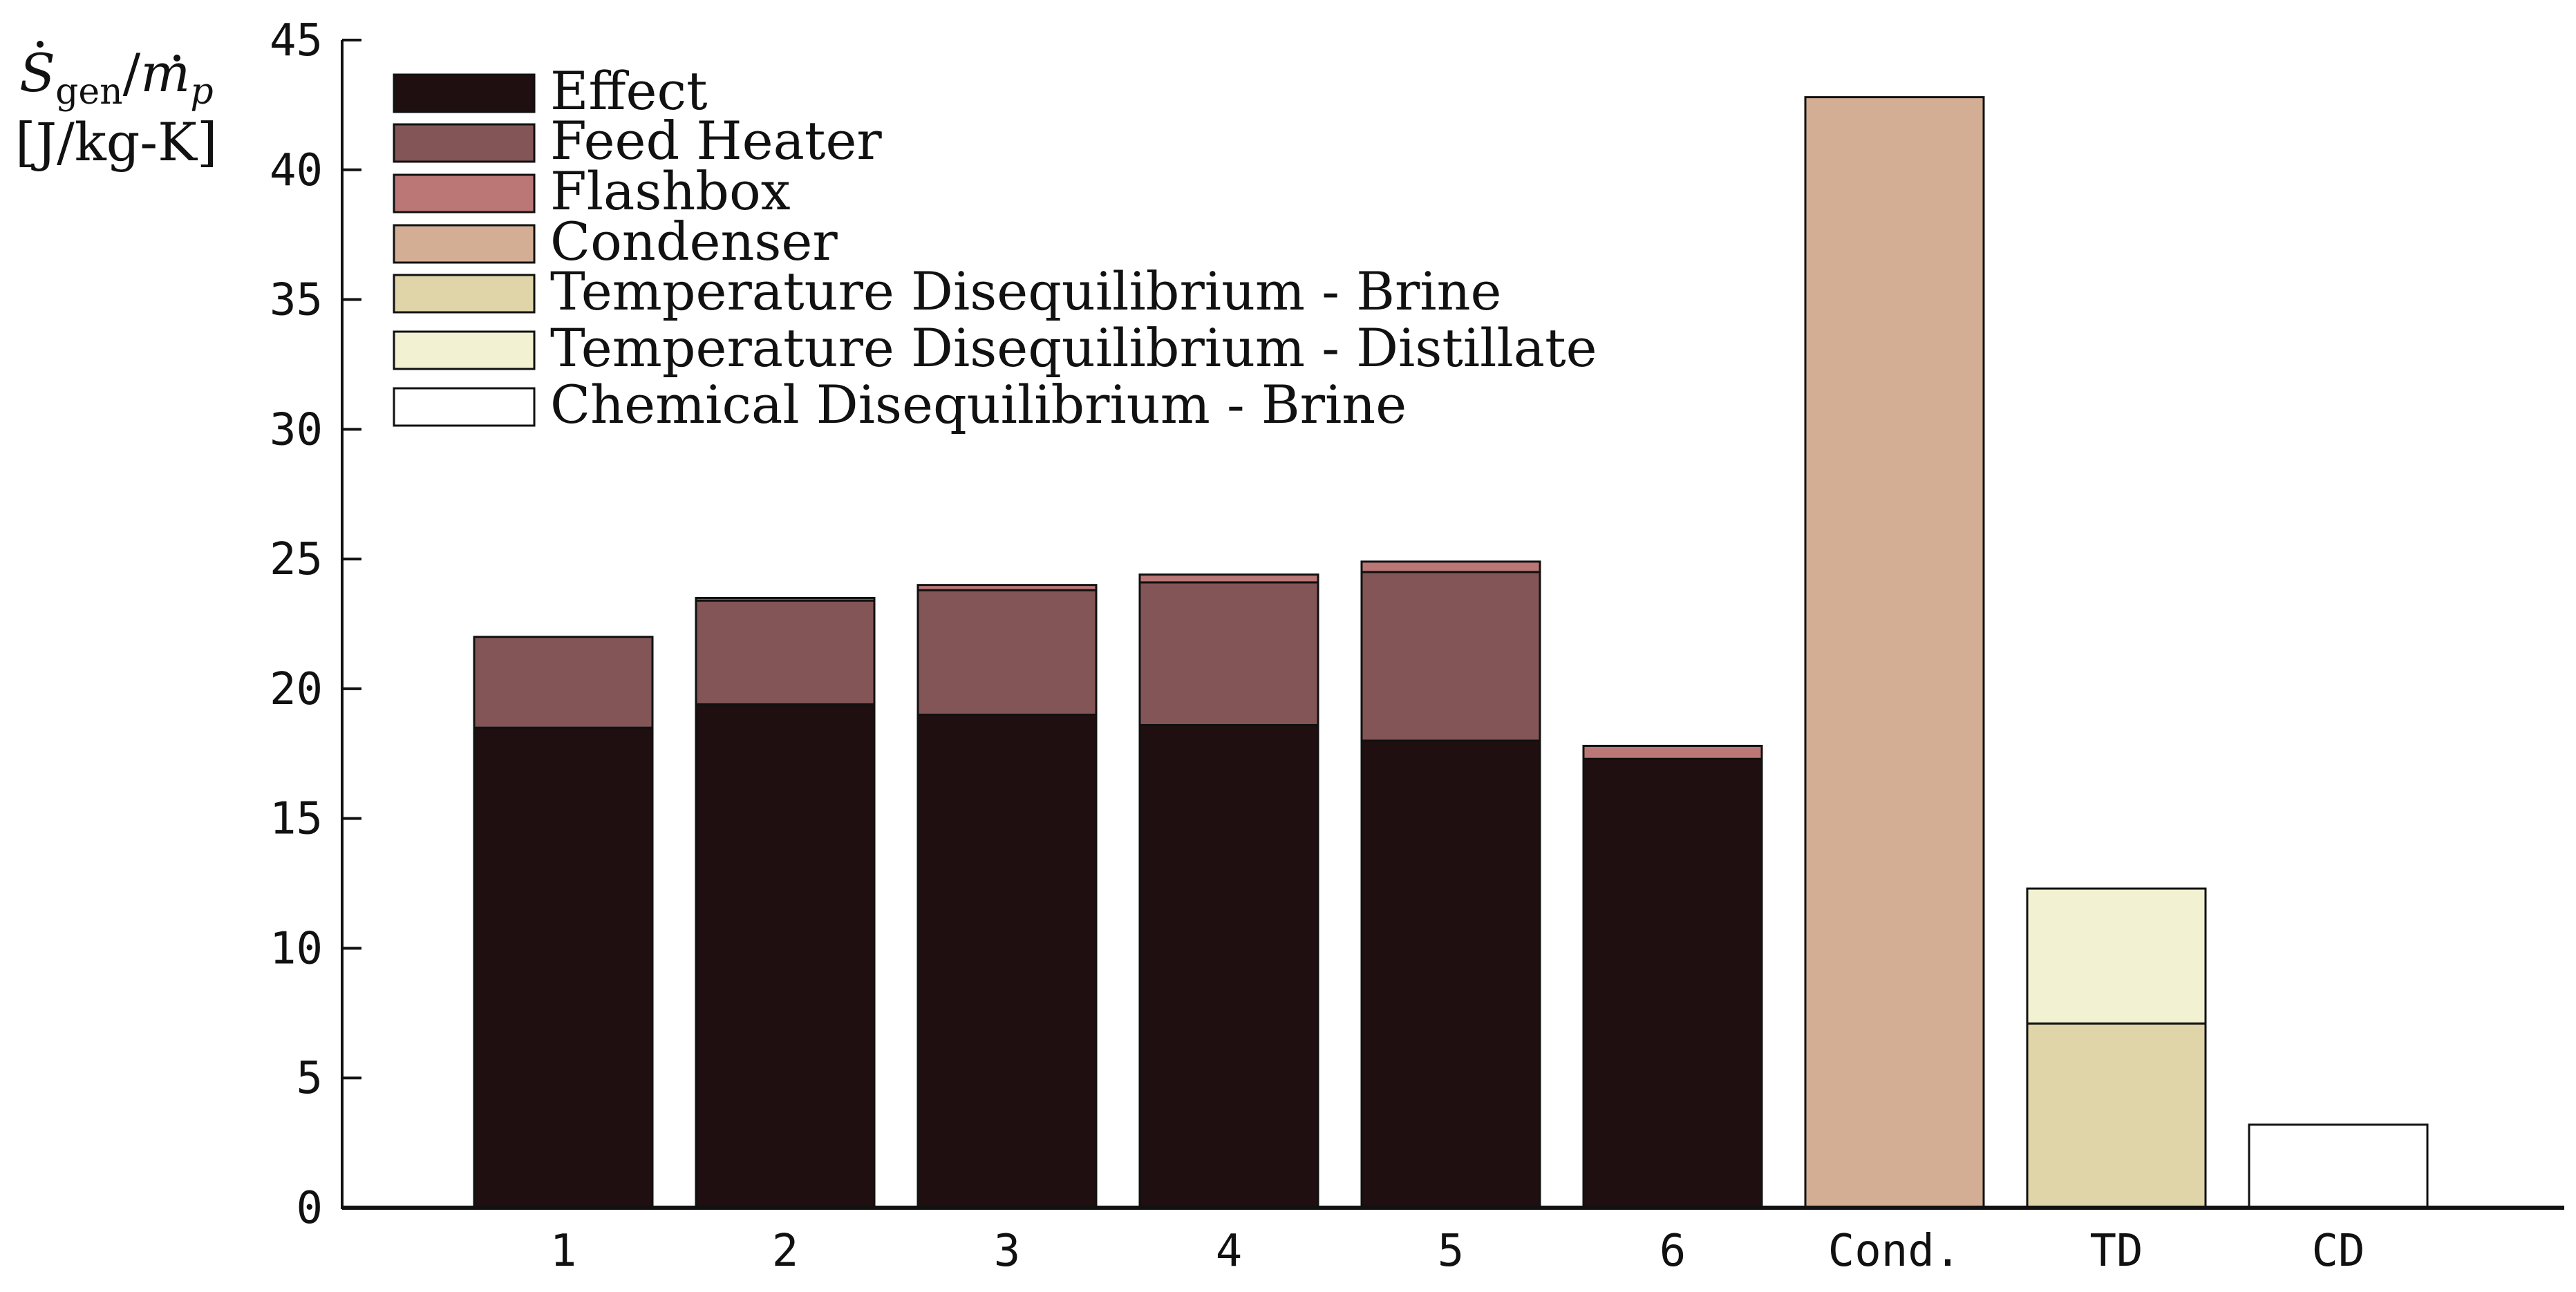 Image resolution: width=2576 pixels, height=1292 pixels. I want to click on x-tick-label-6: Cond., so click(1895, 1251).